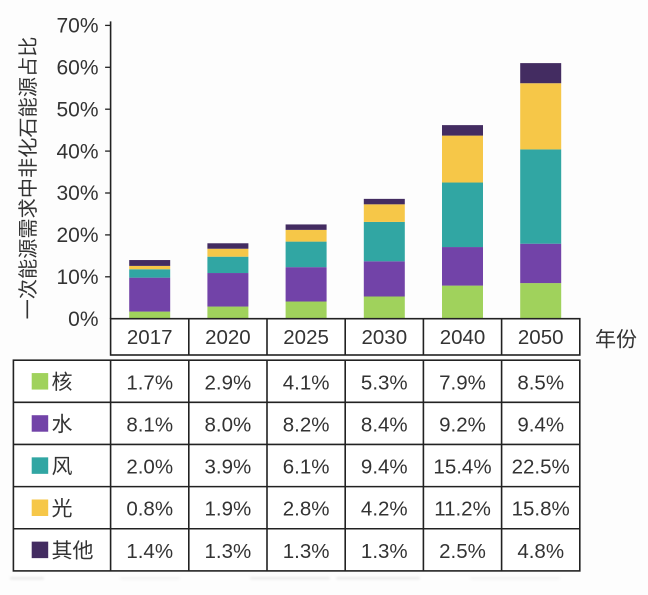 The width and height of the screenshot is (648, 595). What do you see at coordinates (384, 337) in the screenshot?
I see `svg-text: 2030` at bounding box center [384, 337].